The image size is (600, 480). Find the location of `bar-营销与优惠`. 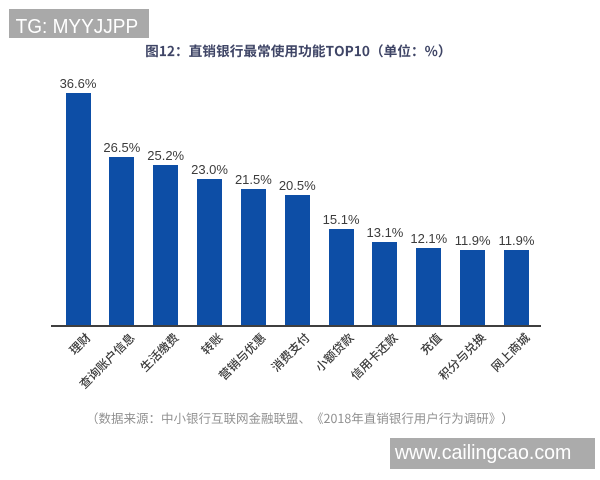

bar-营销与优惠 is located at coordinates (253, 256).